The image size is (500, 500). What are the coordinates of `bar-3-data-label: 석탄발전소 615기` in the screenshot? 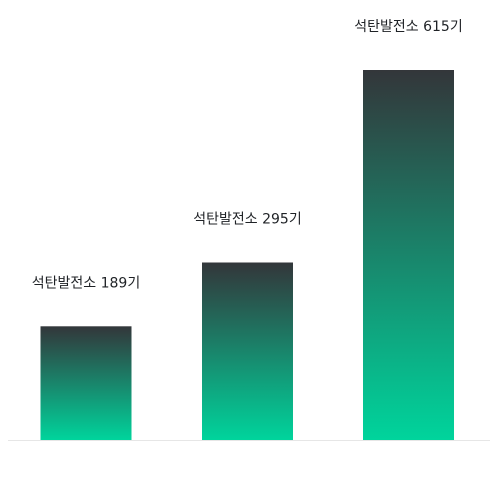 It's located at (408, 27).